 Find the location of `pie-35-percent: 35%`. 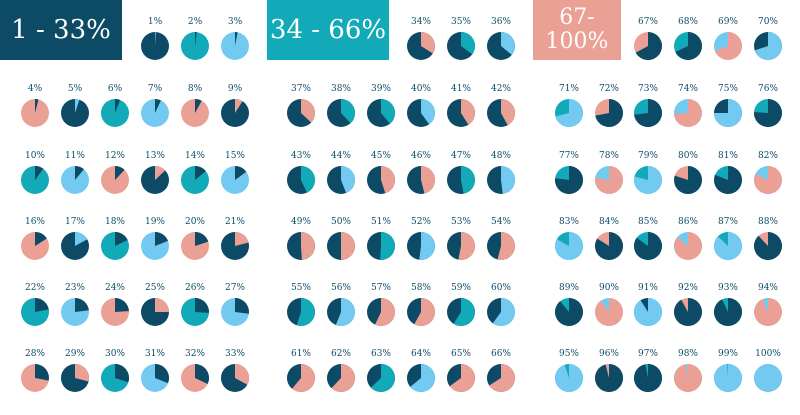

pie-35-percent: 35% is located at coordinates (461, 38).